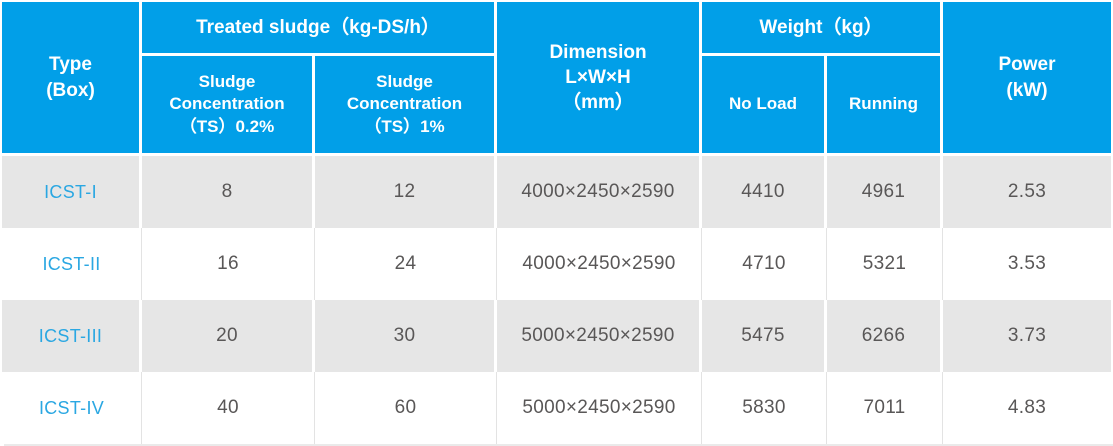 This screenshot has height=446, width=1113. Describe the element at coordinates (764, 264) in the screenshot. I see `cell-no-load: 4710` at that location.